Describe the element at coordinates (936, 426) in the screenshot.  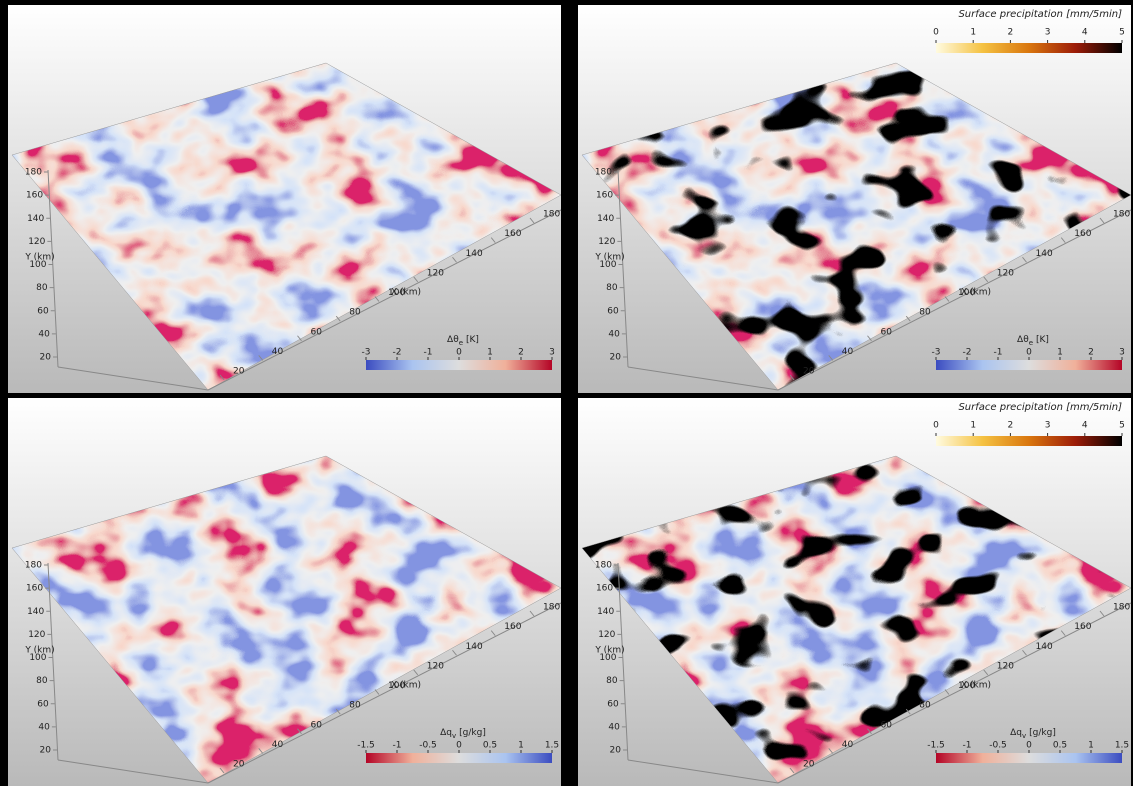
I see `precip-colorbar-tick-label: 0` at that location.